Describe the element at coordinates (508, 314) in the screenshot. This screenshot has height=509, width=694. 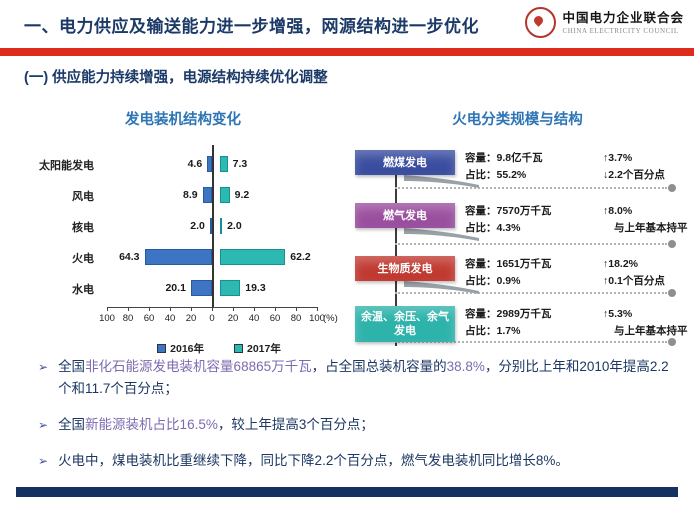
I see `capacity-line: 容量：2989万千瓦` at that location.